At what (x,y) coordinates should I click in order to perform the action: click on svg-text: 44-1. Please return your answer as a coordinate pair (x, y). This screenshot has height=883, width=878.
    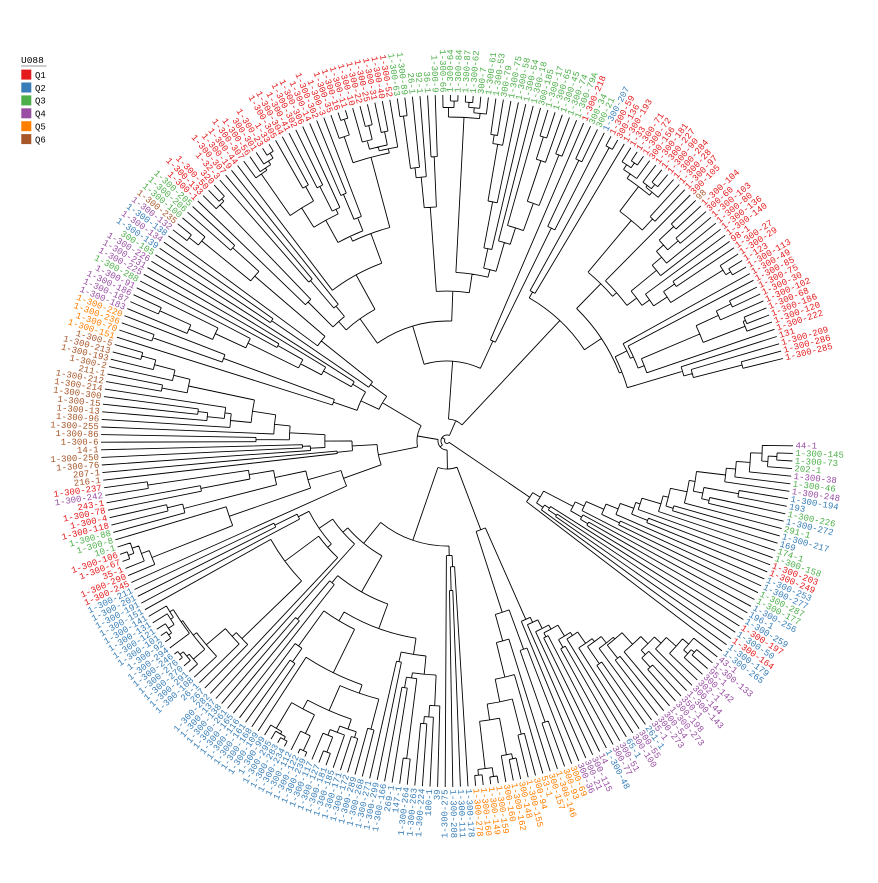
    Looking at the image, I should click on (806, 446).